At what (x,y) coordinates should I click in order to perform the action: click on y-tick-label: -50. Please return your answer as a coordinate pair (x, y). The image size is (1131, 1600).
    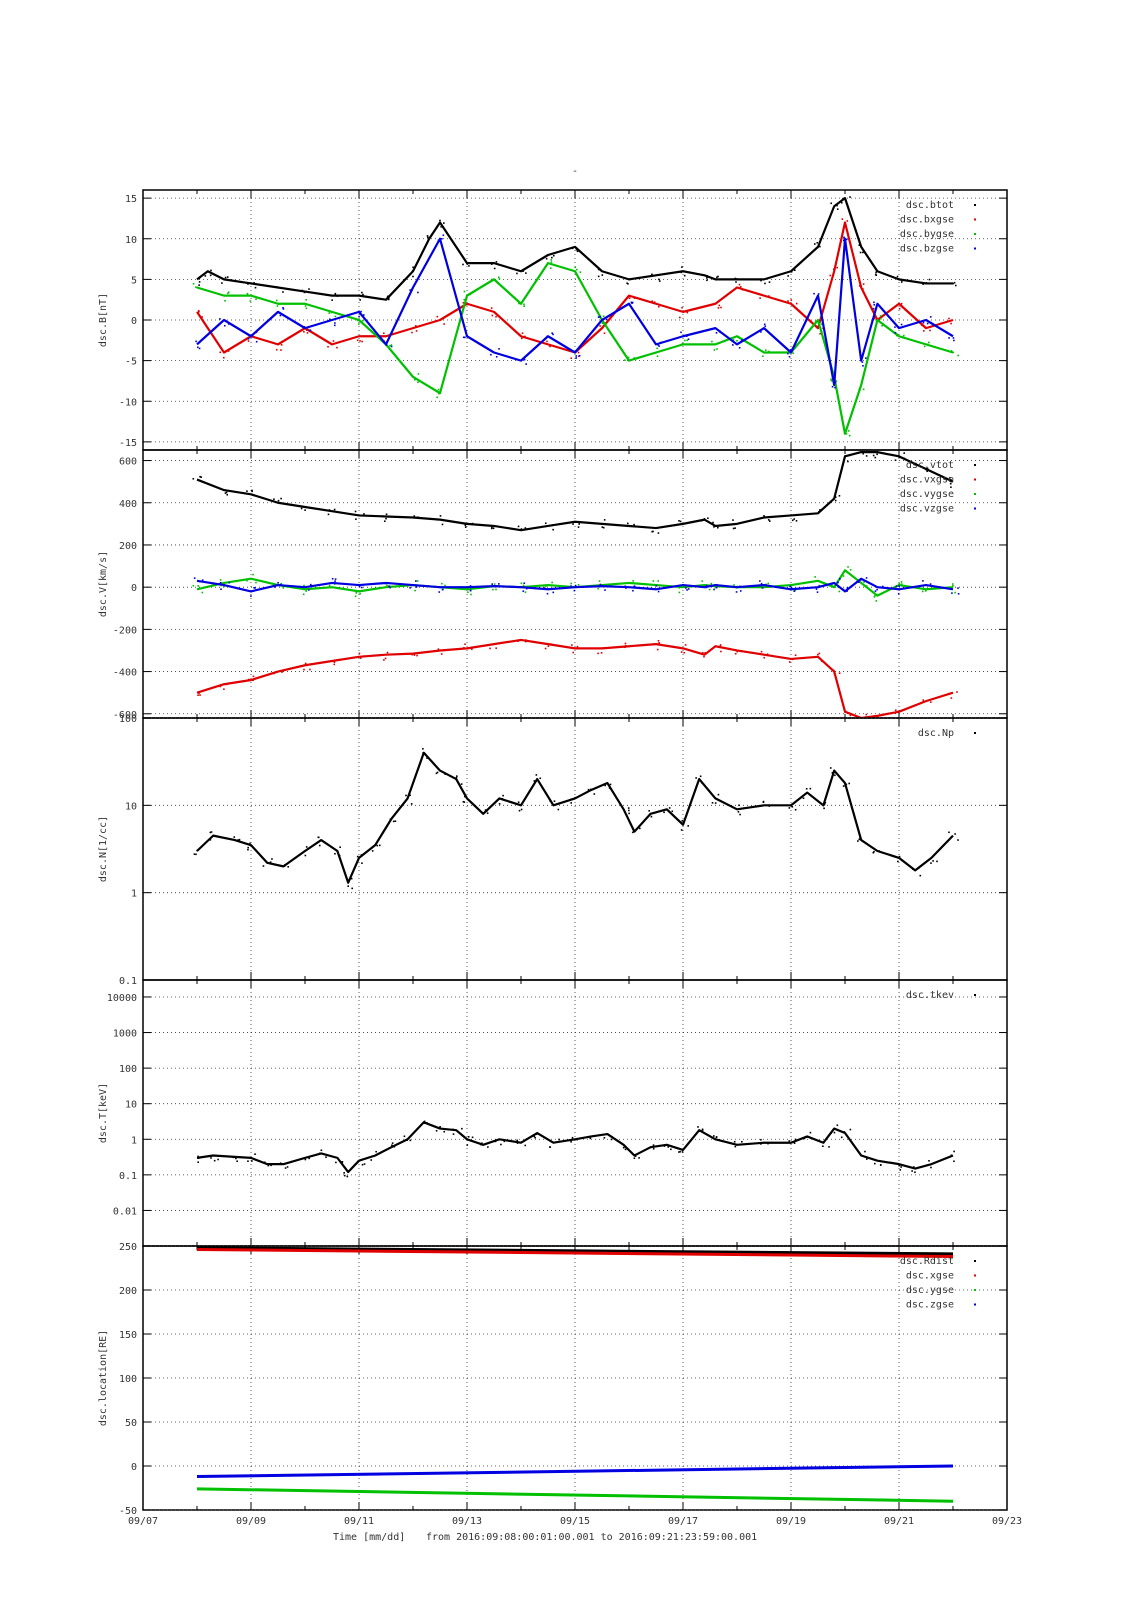
    Looking at the image, I should click on (128, 1511).